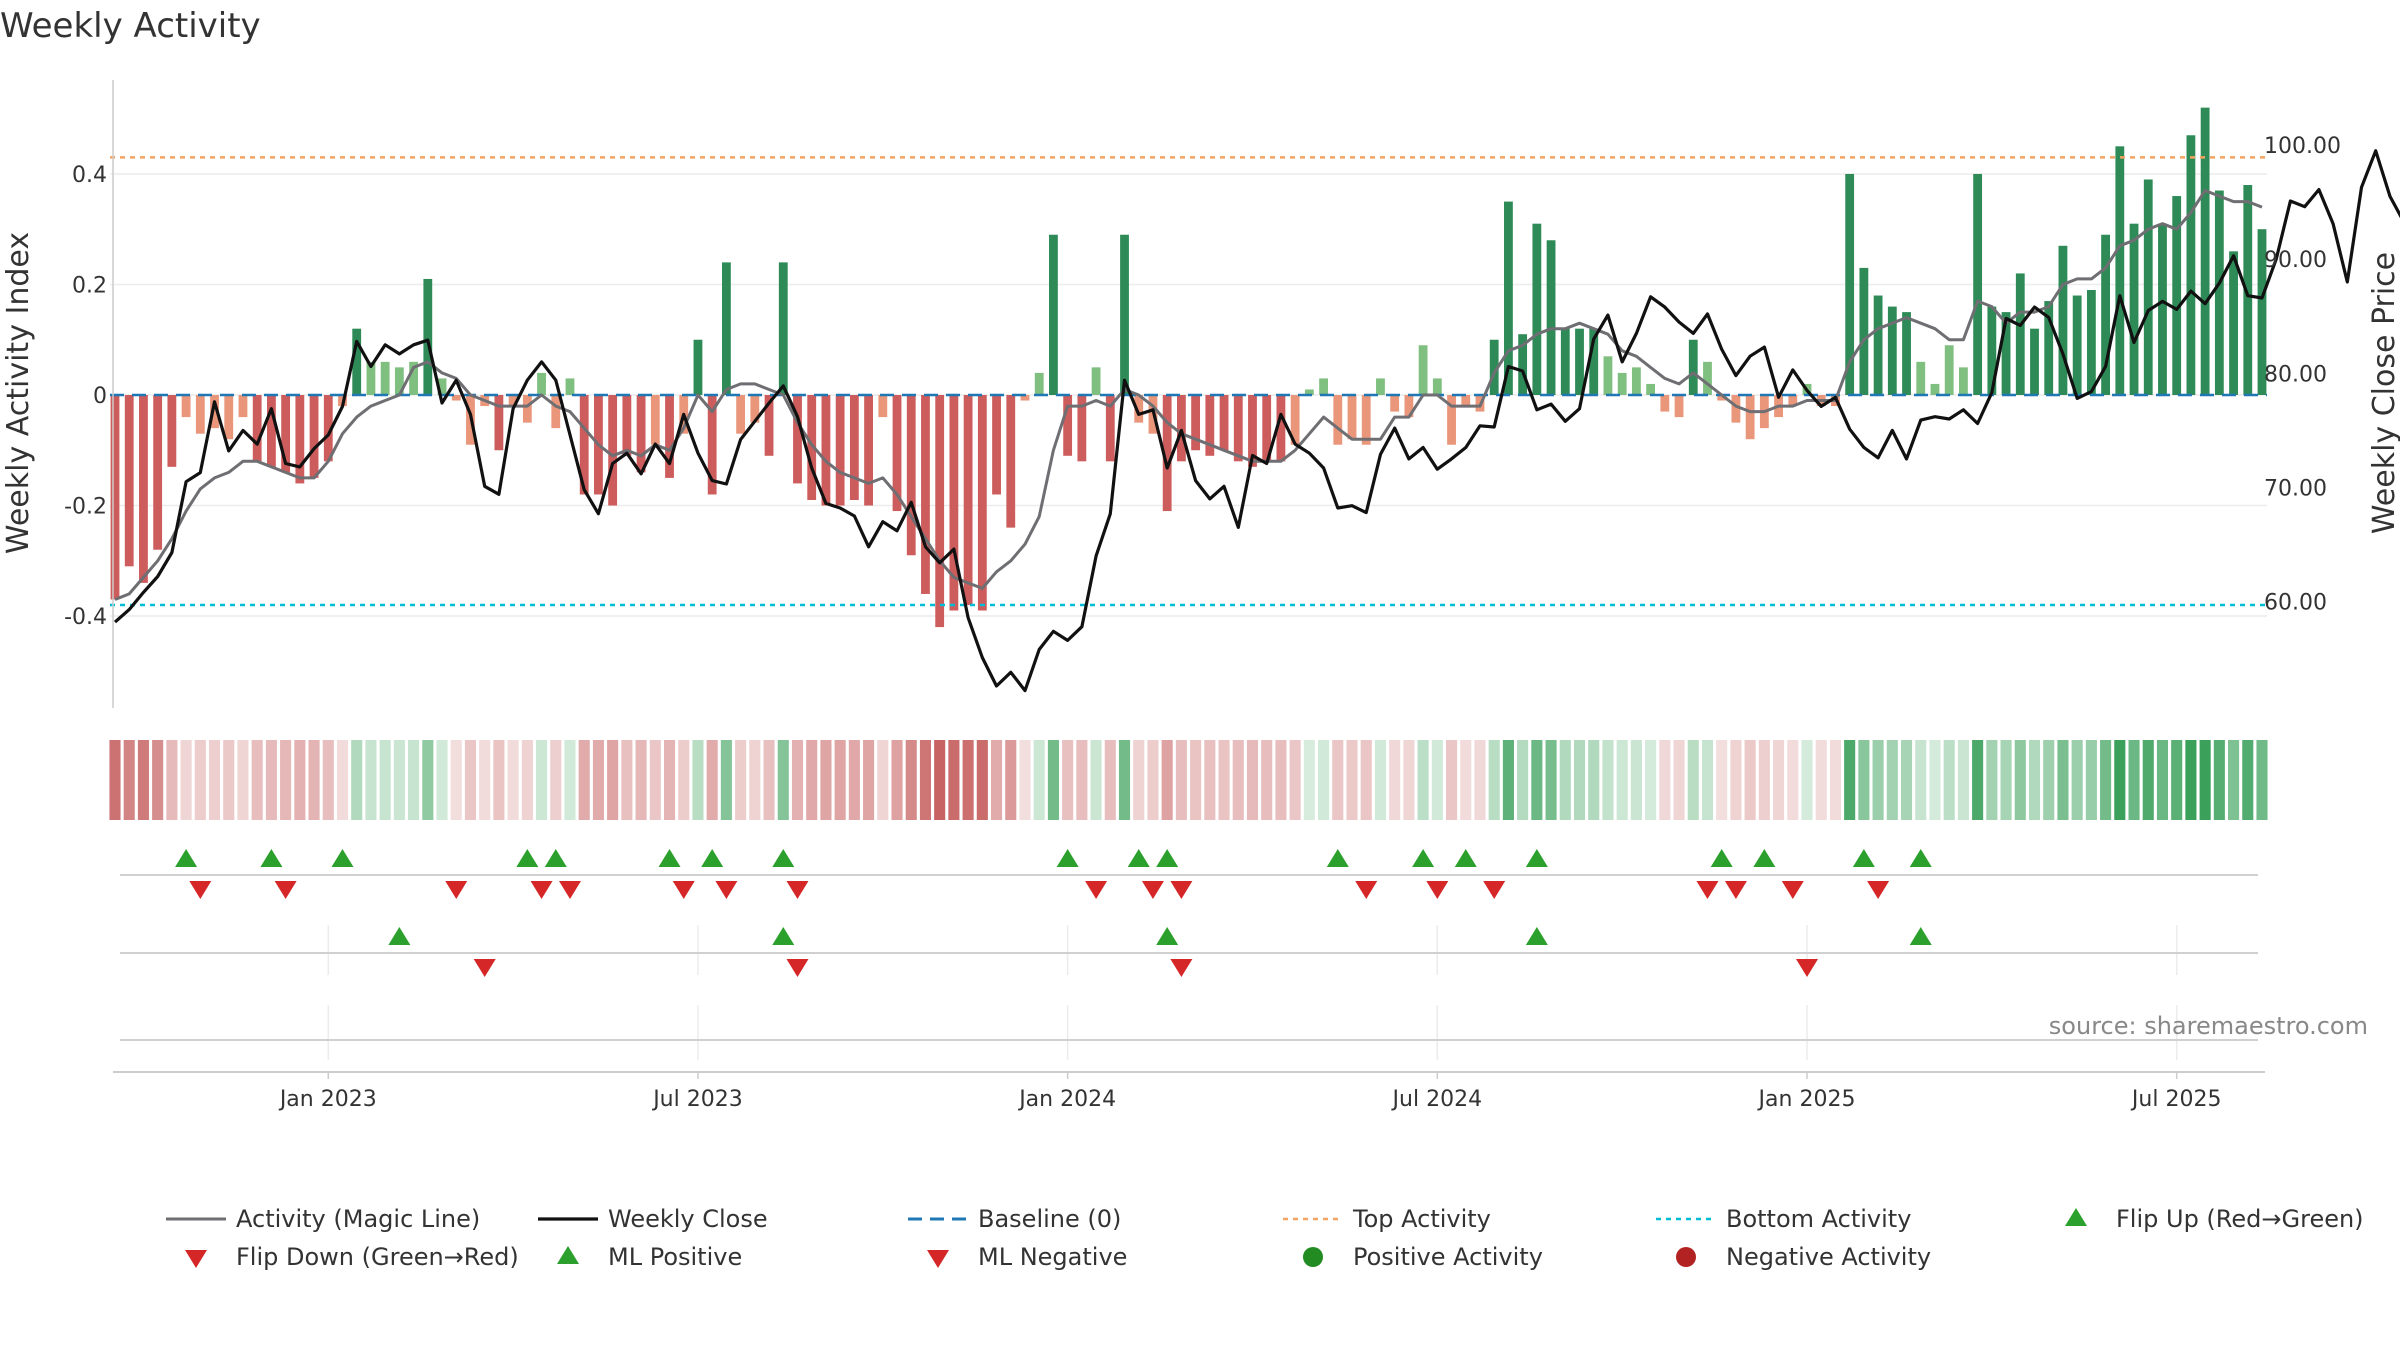  I want to click on y2-tick-label: 60.00, so click(2295, 603).